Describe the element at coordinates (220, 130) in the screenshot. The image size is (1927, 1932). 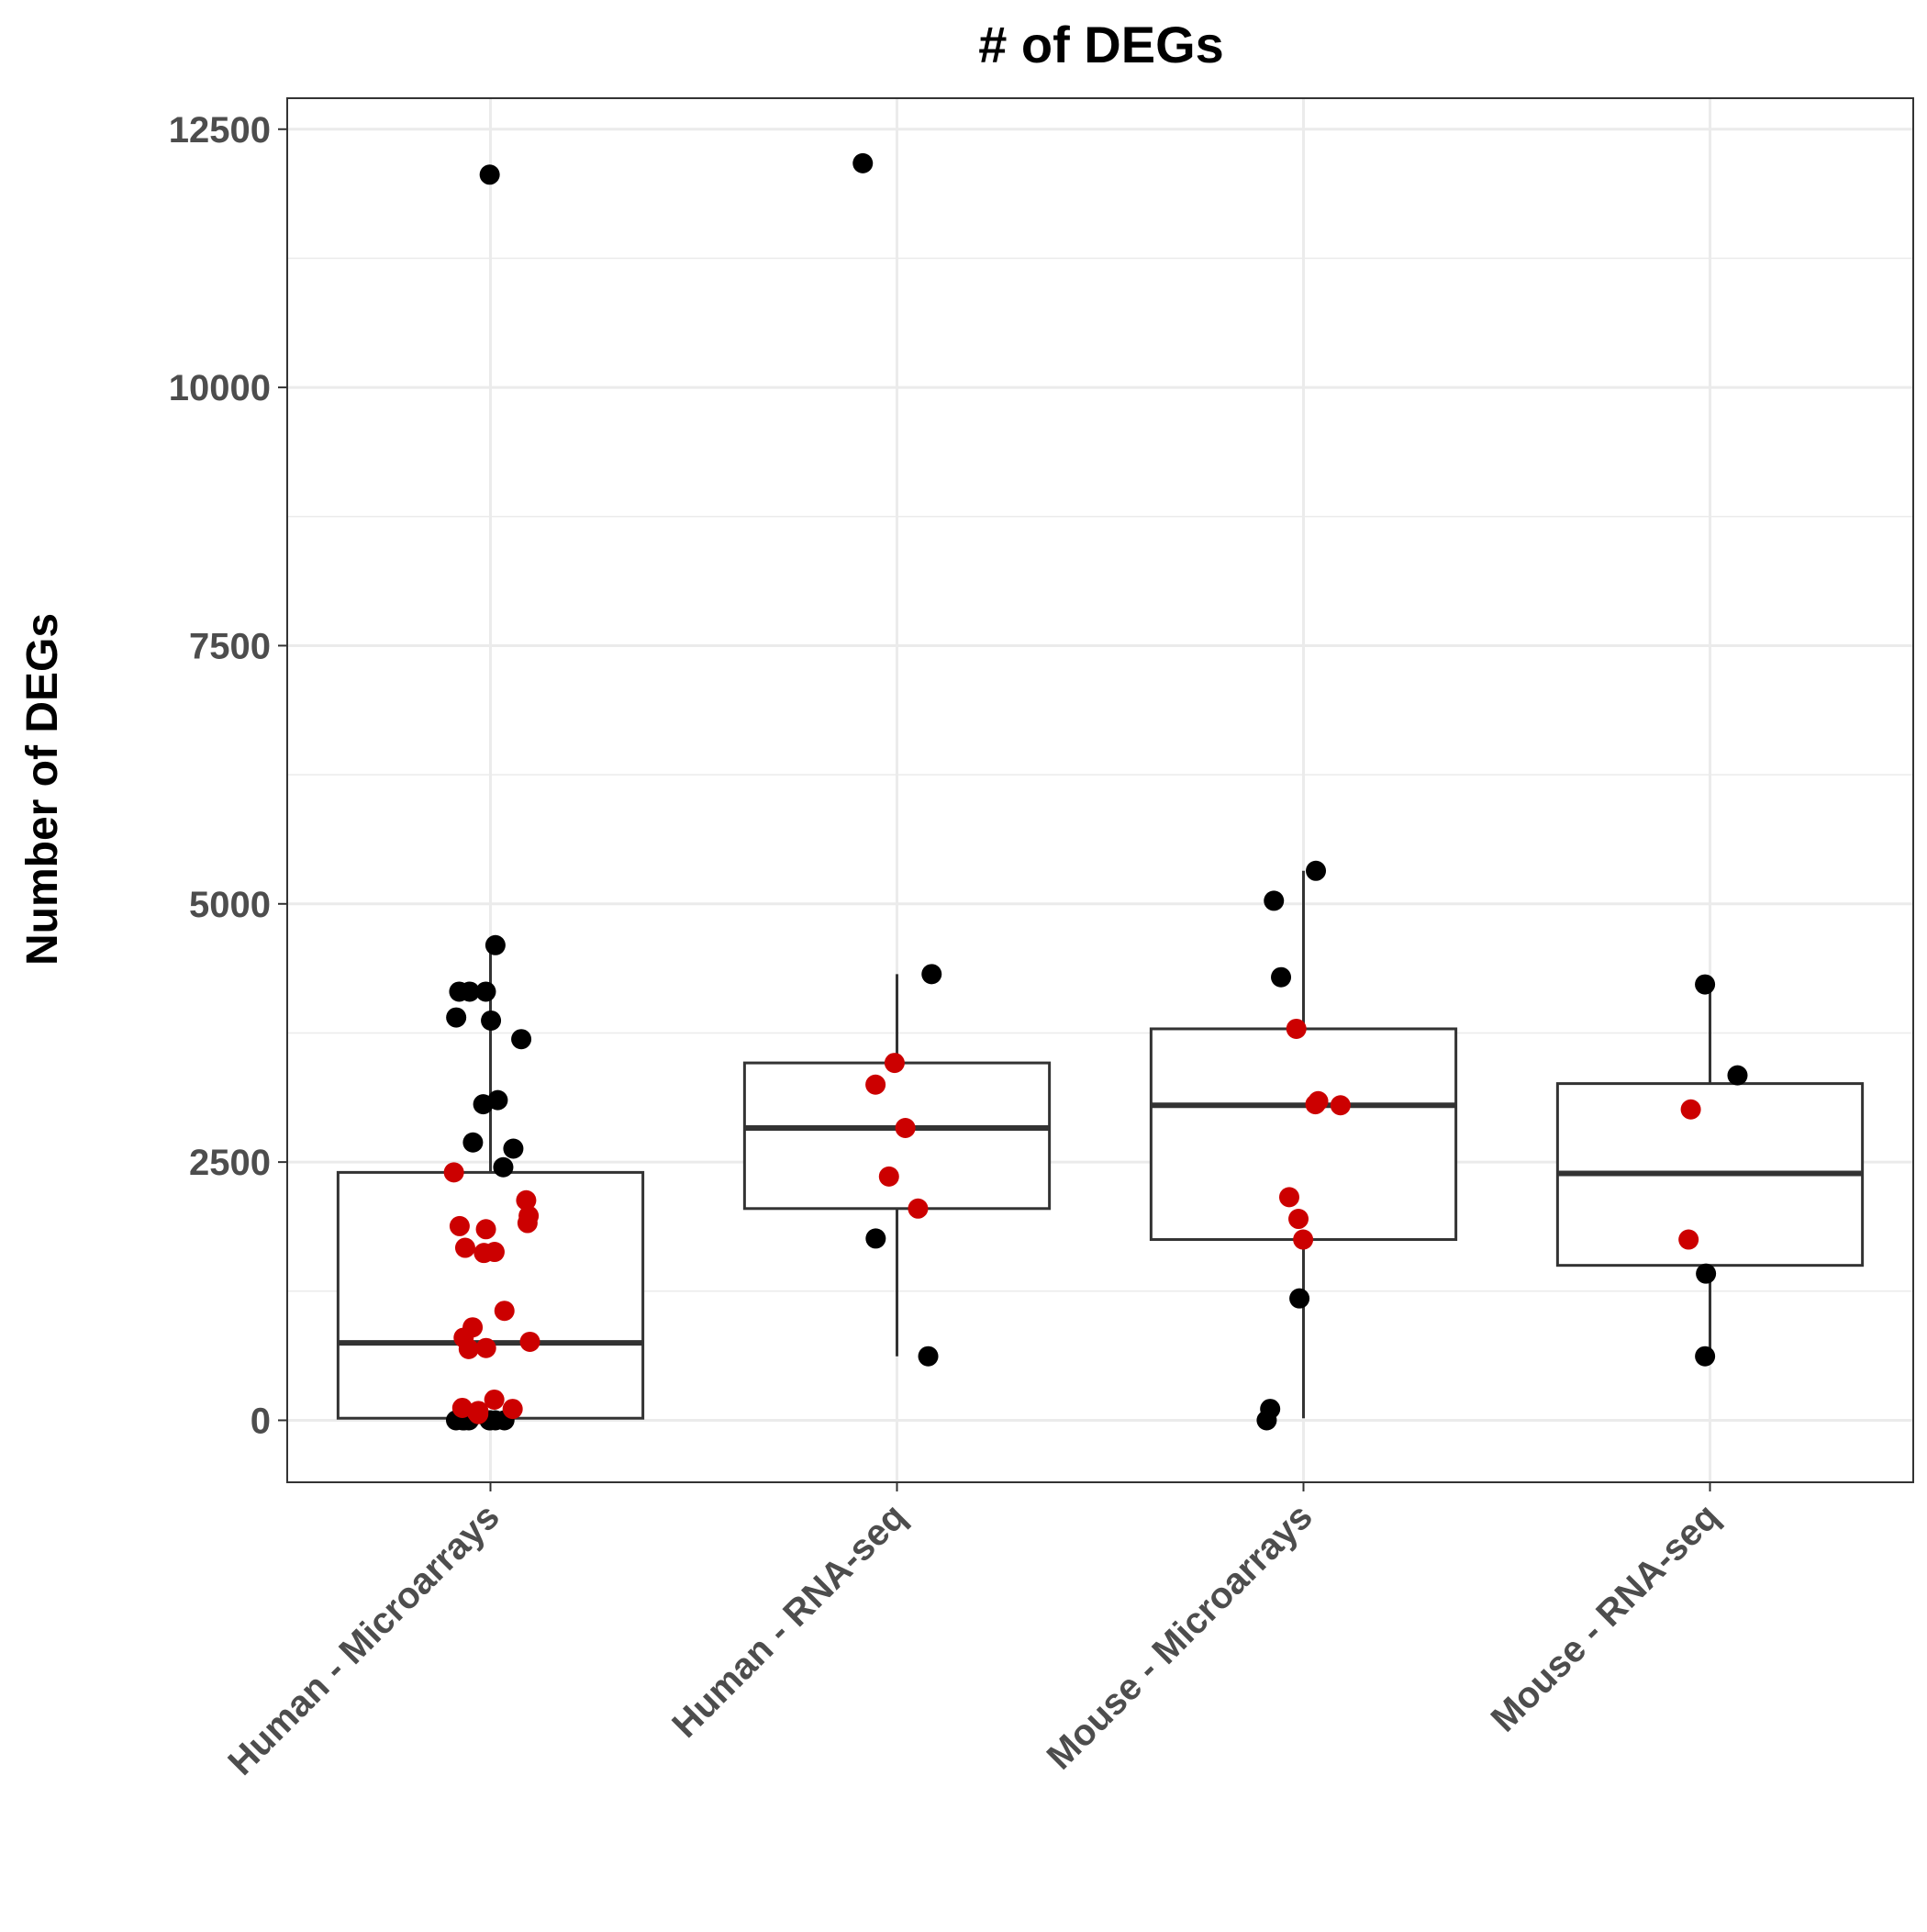
I see `y-tick-label: 12500` at that location.